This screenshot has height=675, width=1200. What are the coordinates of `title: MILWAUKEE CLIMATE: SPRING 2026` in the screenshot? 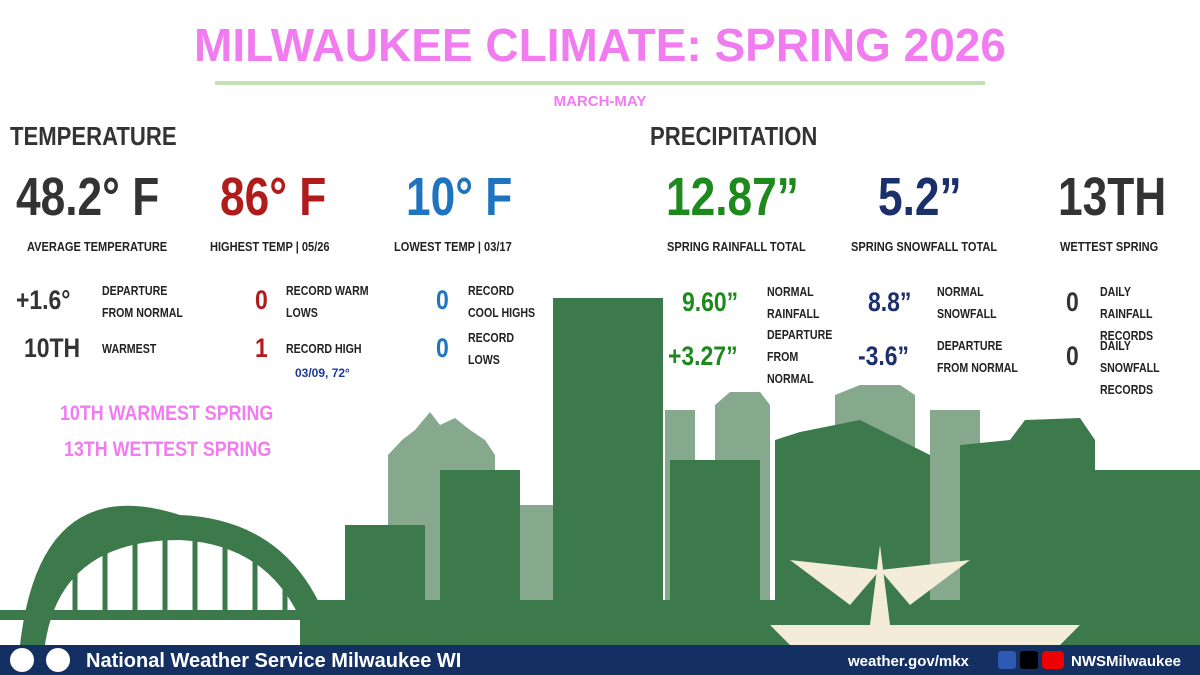 It's located at (600, 45).